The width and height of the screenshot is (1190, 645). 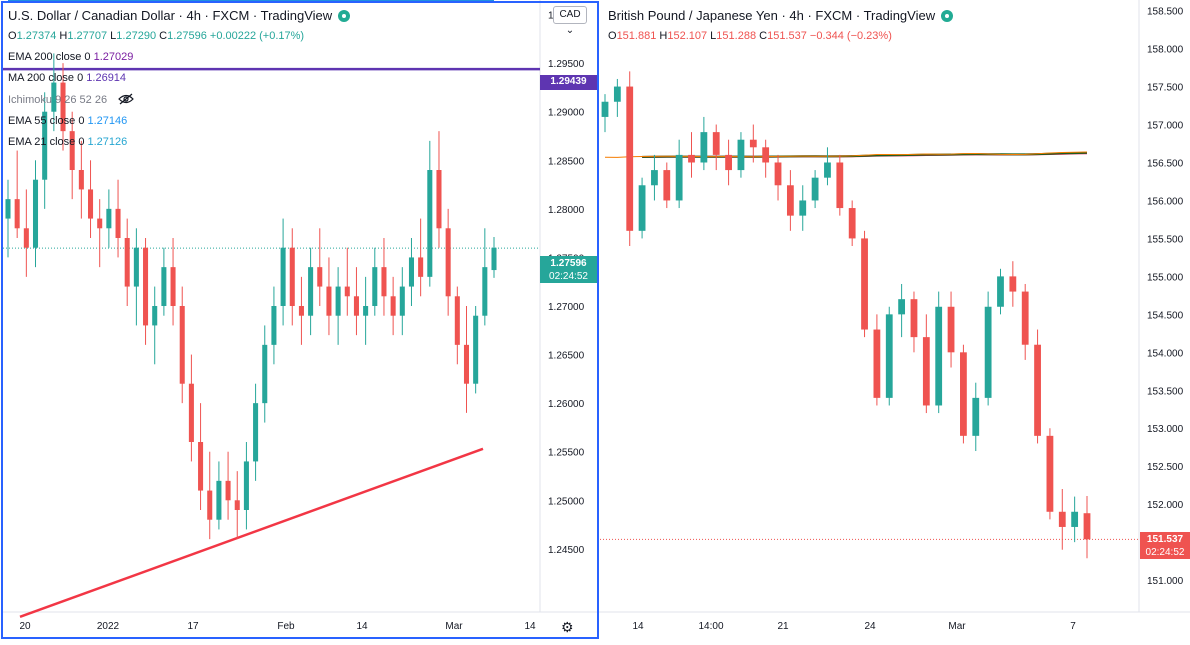 What do you see at coordinates (1165, 552) in the screenshot?
I see `bar-countdown: 02:24:52` at bounding box center [1165, 552].